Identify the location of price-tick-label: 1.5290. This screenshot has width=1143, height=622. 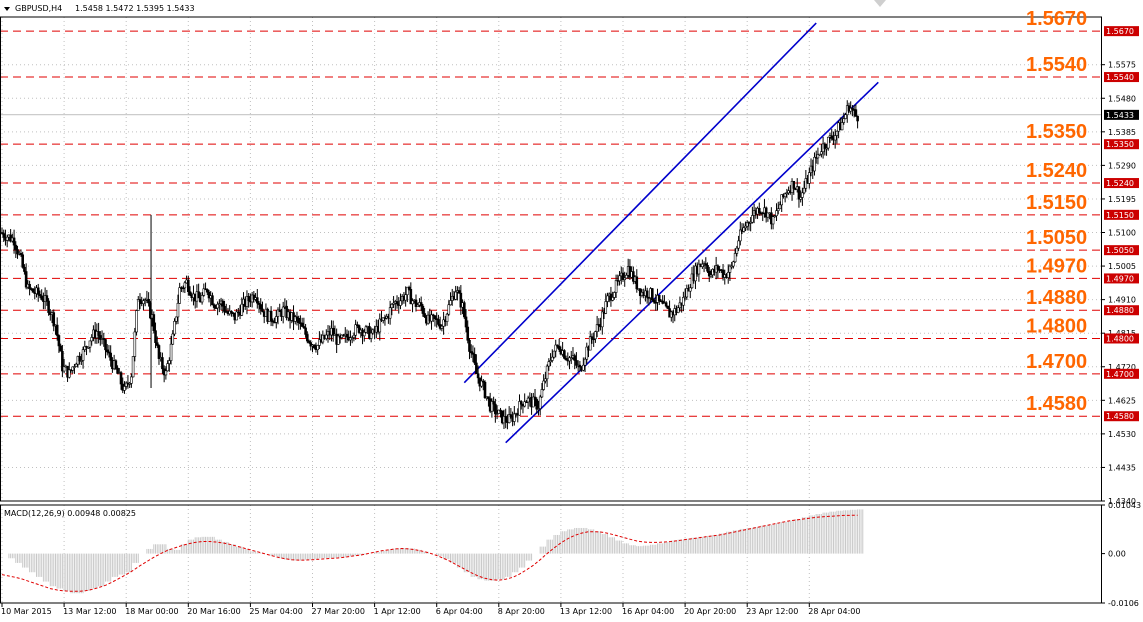
(1122, 165).